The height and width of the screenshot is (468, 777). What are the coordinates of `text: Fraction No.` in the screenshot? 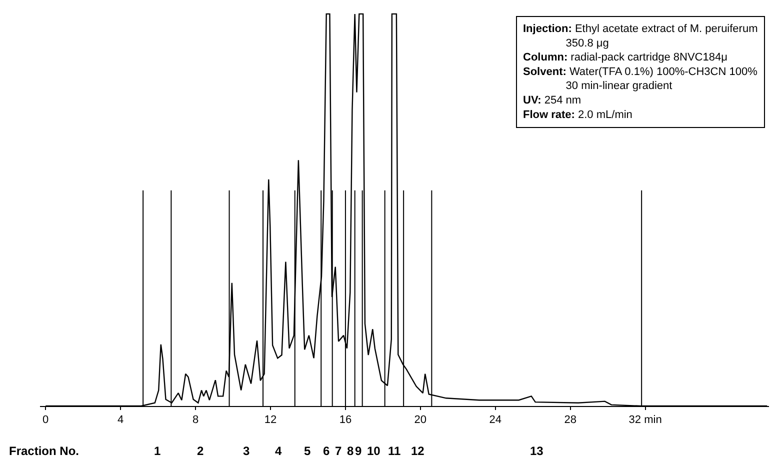 It's located at (44, 451).